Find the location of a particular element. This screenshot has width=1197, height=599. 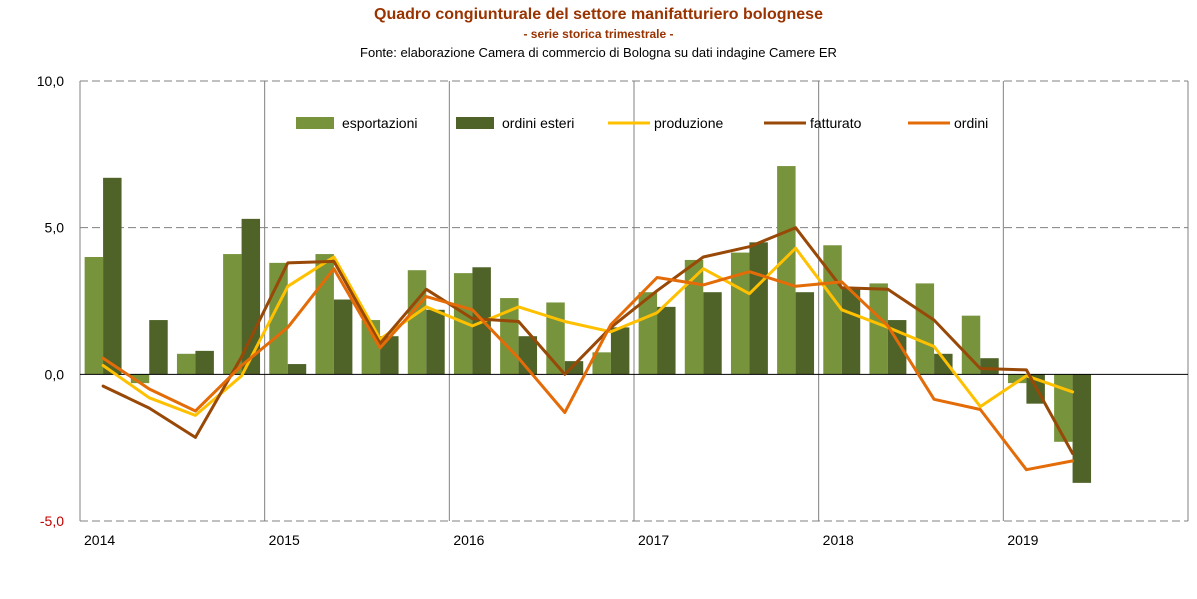

x-year-label: 2017 is located at coordinates (653, 540).